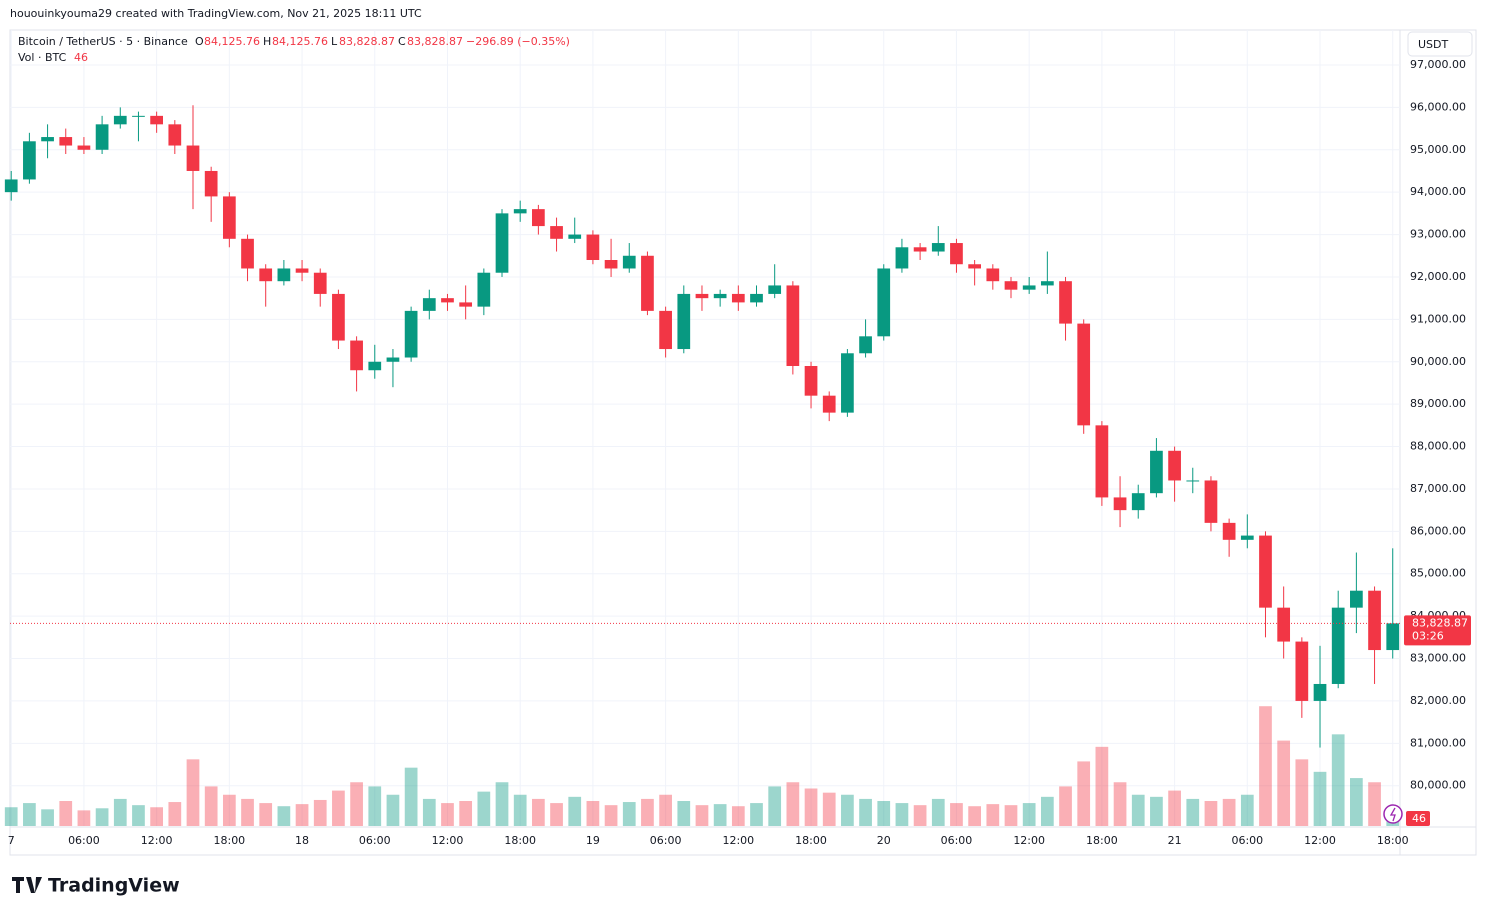 This screenshot has width=1486, height=915. Describe the element at coordinates (1438, 658) in the screenshot. I see `y-tick-label: 83,000.00` at that location.